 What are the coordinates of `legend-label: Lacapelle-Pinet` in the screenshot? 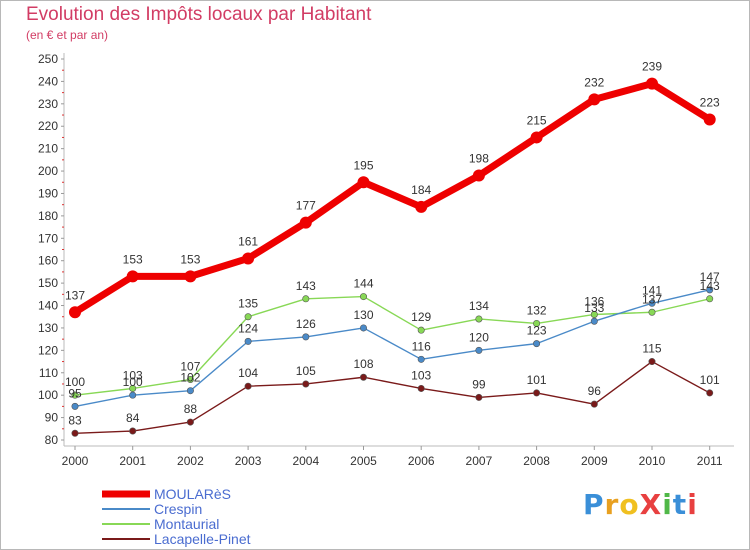 It's located at (202, 539).